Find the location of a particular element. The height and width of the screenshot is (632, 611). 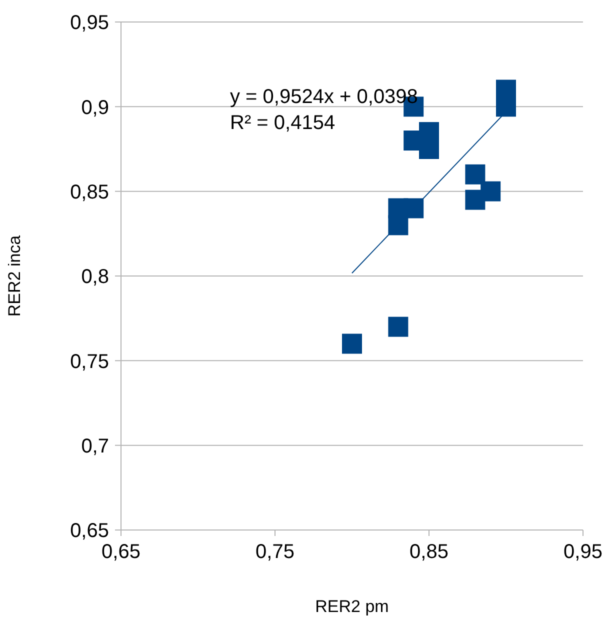

y-tick-label: 0,75 is located at coordinates (89, 361).